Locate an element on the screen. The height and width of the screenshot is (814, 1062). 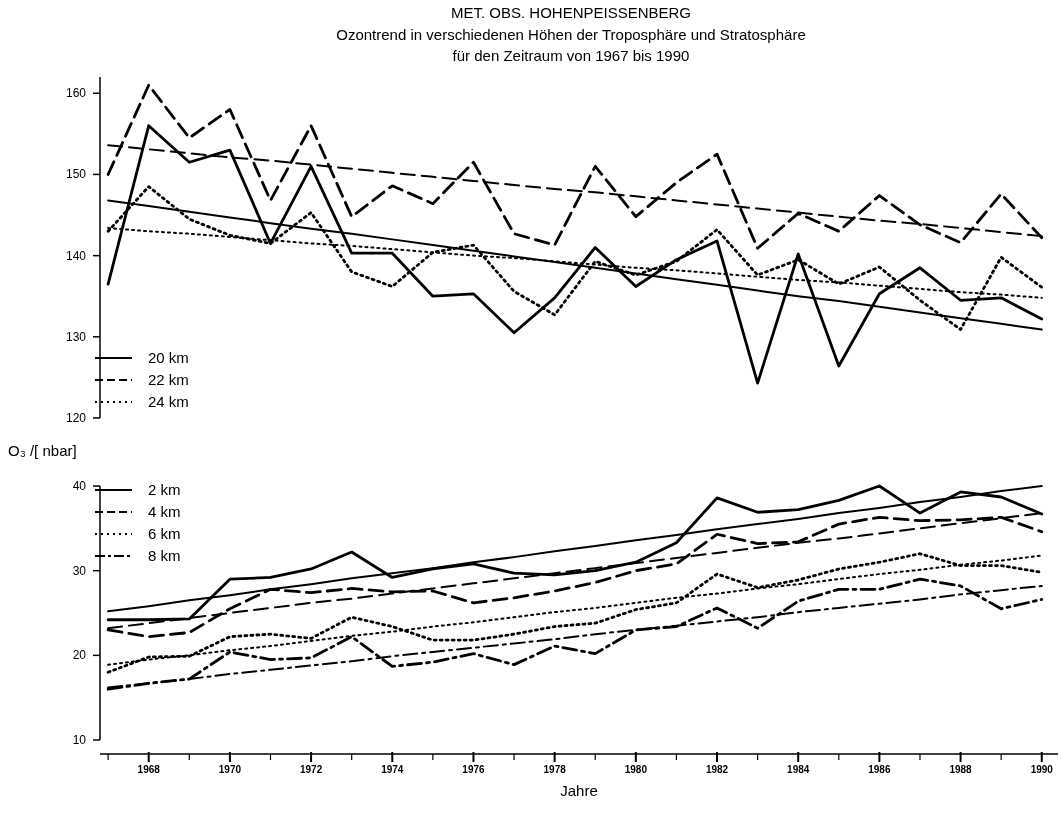
x-tick-label: 1988 is located at coordinates (961, 769).